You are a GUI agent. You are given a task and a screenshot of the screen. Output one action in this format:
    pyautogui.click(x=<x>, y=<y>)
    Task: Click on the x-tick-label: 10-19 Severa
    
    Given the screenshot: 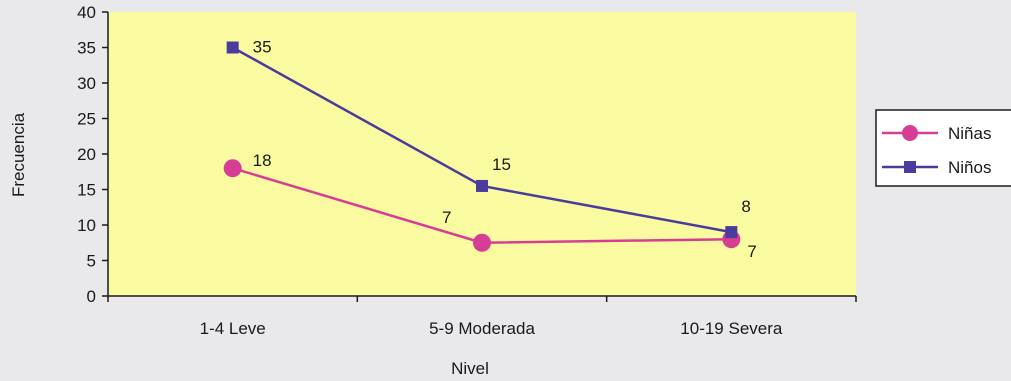 What is the action you would take?
    pyautogui.click(x=731, y=328)
    